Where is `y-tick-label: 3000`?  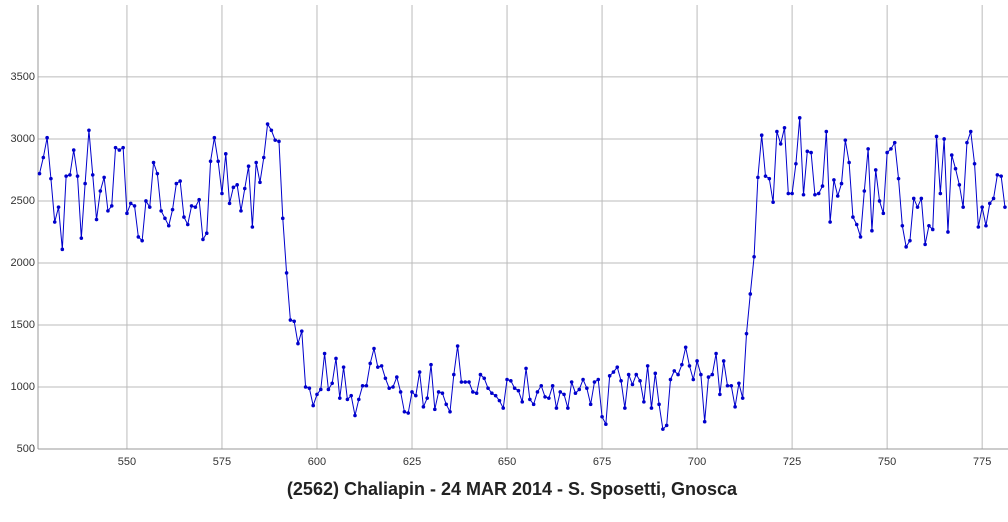
y-tick-label: 3000 is located at coordinates (23, 139).